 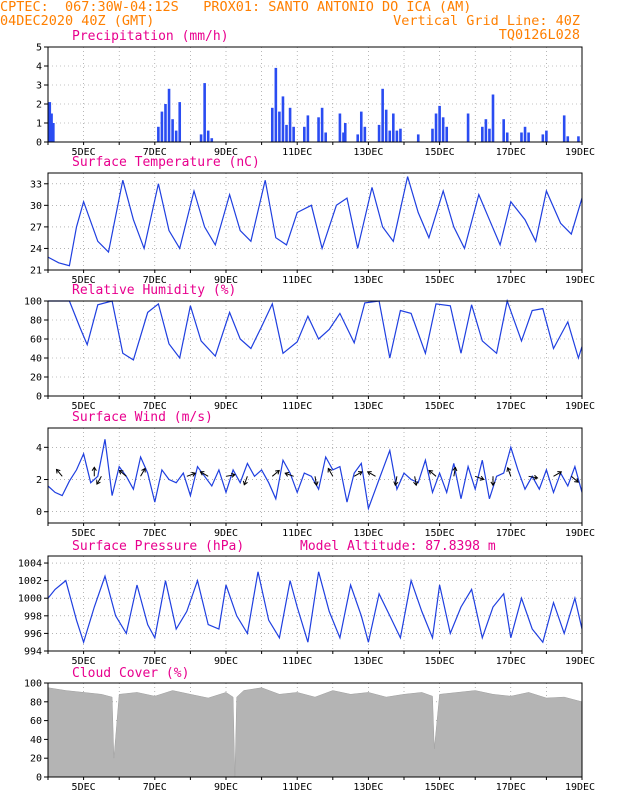 I want to click on pressure-xtick-label: 19DEC, so click(x=580, y=661).